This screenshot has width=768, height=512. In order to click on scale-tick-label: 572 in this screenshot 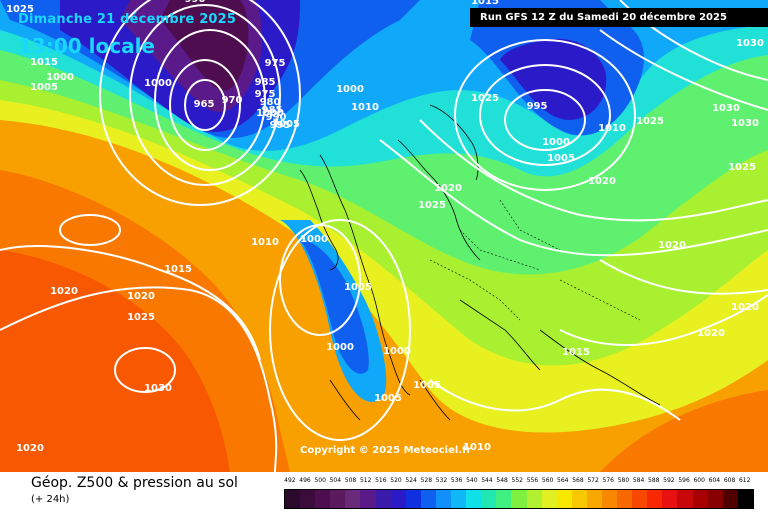, I will do `click(593, 480)`.